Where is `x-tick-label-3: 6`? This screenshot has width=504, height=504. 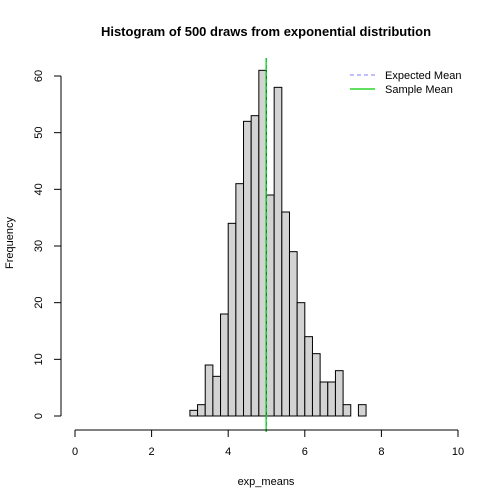 x-tick-label-3: 6 is located at coordinates (305, 452).